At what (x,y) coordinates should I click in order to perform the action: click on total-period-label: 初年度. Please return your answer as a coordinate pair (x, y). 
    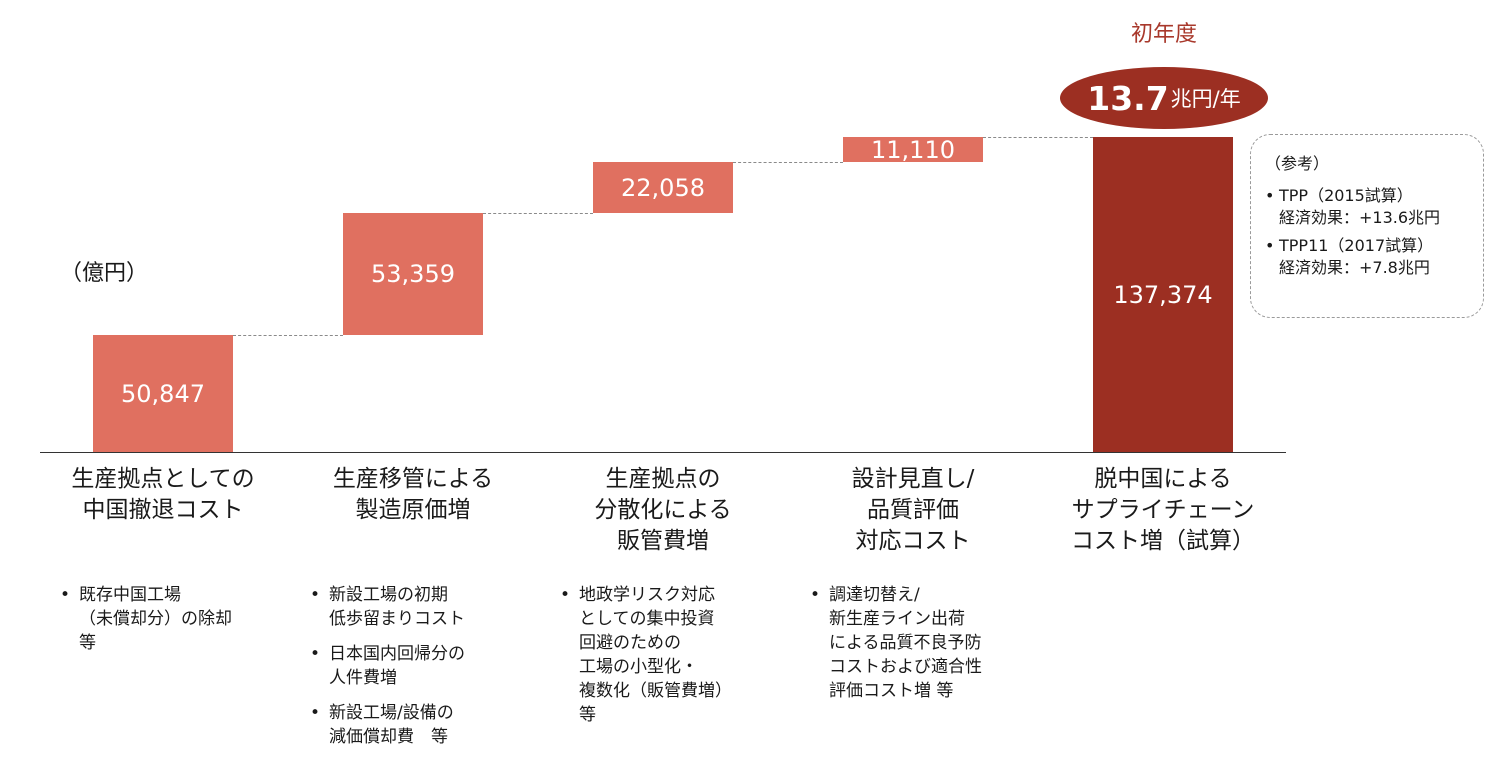
    Looking at the image, I should click on (1163, 34).